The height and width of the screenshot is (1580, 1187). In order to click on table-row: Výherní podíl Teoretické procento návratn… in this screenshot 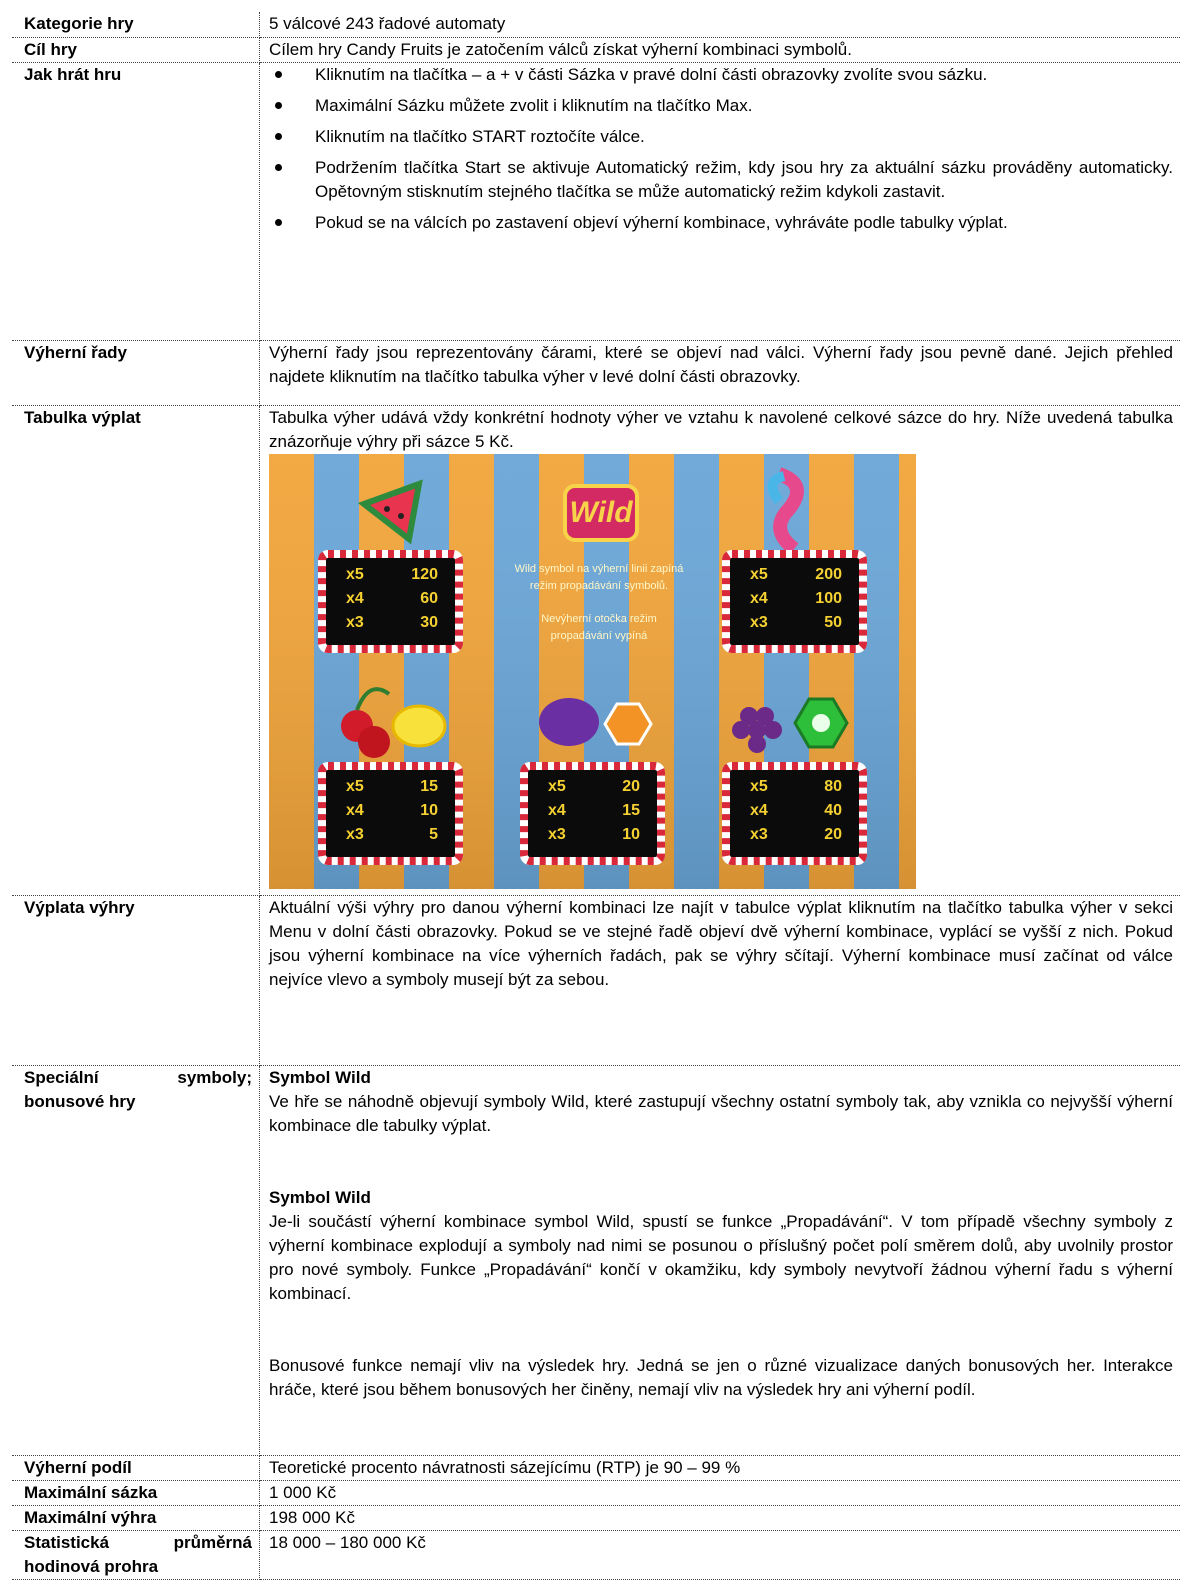, I will do `click(596, 1468)`.